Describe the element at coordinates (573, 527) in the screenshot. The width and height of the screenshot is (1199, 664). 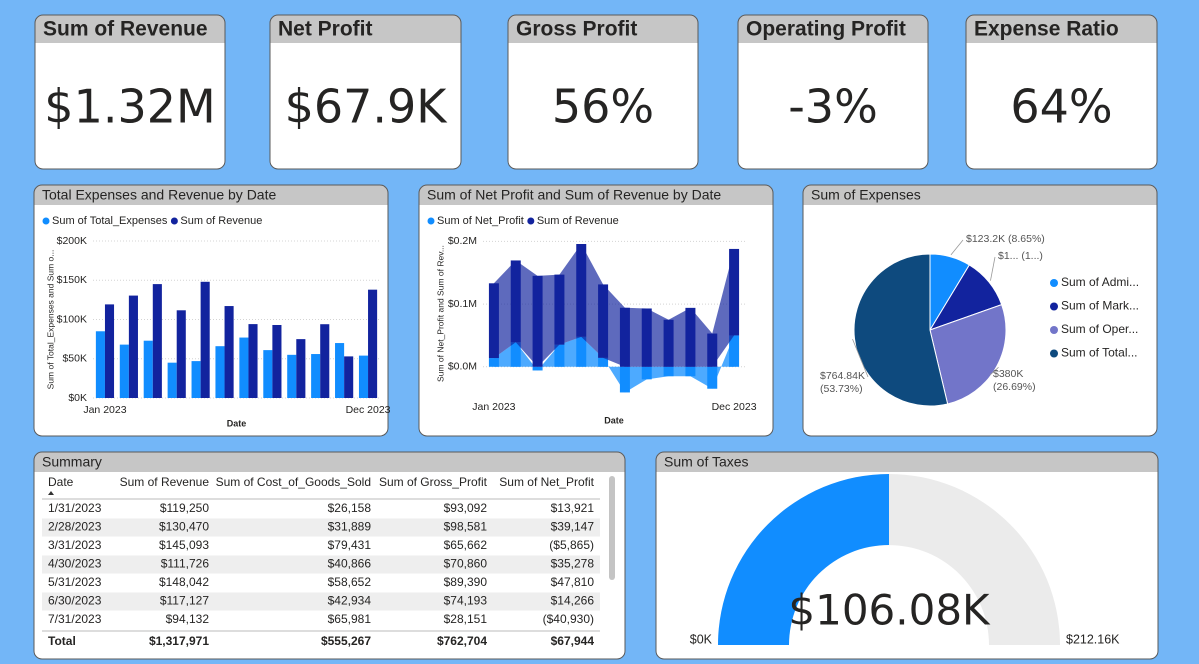
I see `table-cell: $39,147` at that location.